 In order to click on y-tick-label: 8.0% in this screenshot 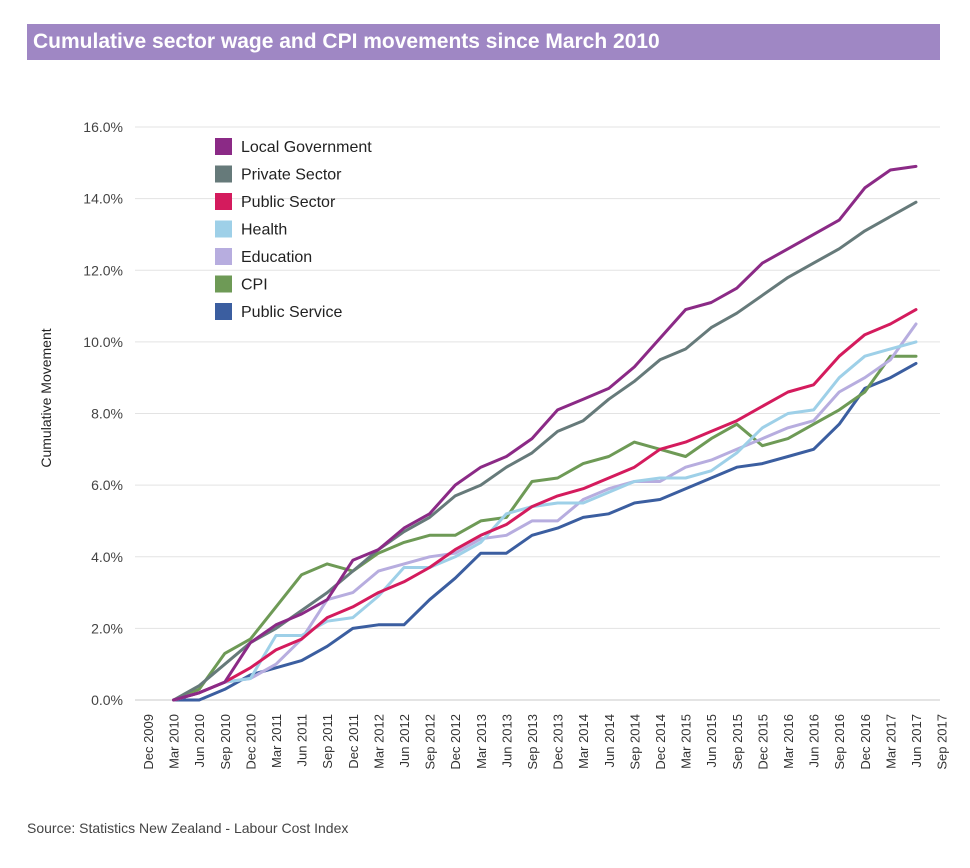, I will do `click(107, 414)`.